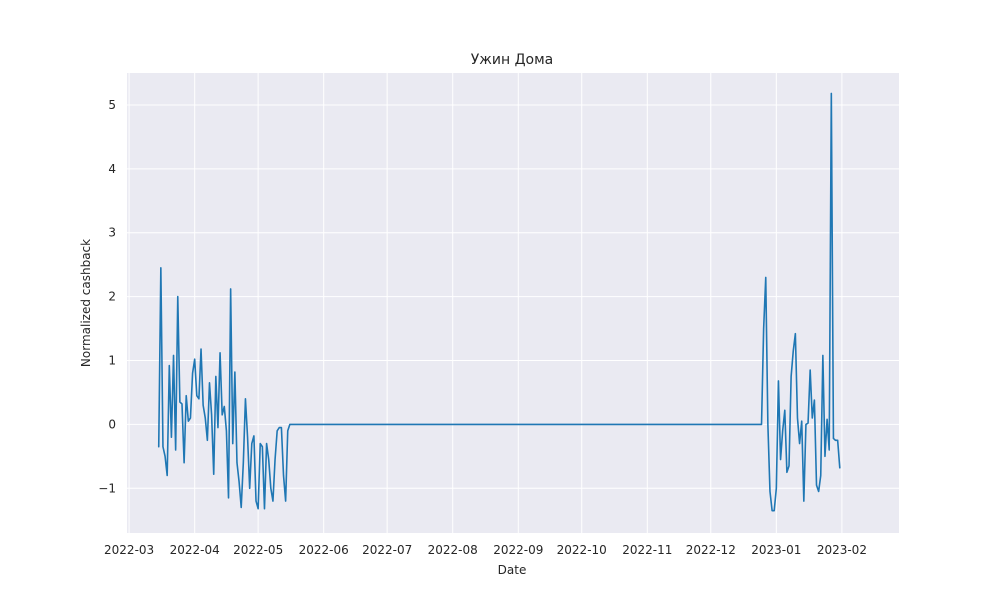 The height and width of the screenshot is (600, 1000). Describe the element at coordinates (512, 570) in the screenshot. I see `x-axis-label: Date` at that location.